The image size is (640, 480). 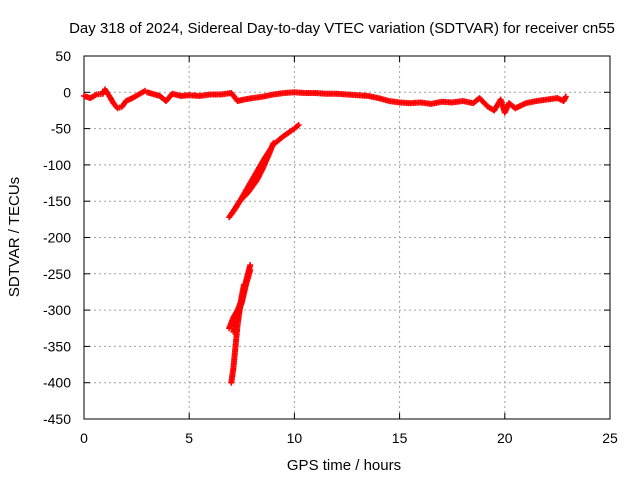 I want to click on x-tick-label: 0, so click(x=84, y=438).